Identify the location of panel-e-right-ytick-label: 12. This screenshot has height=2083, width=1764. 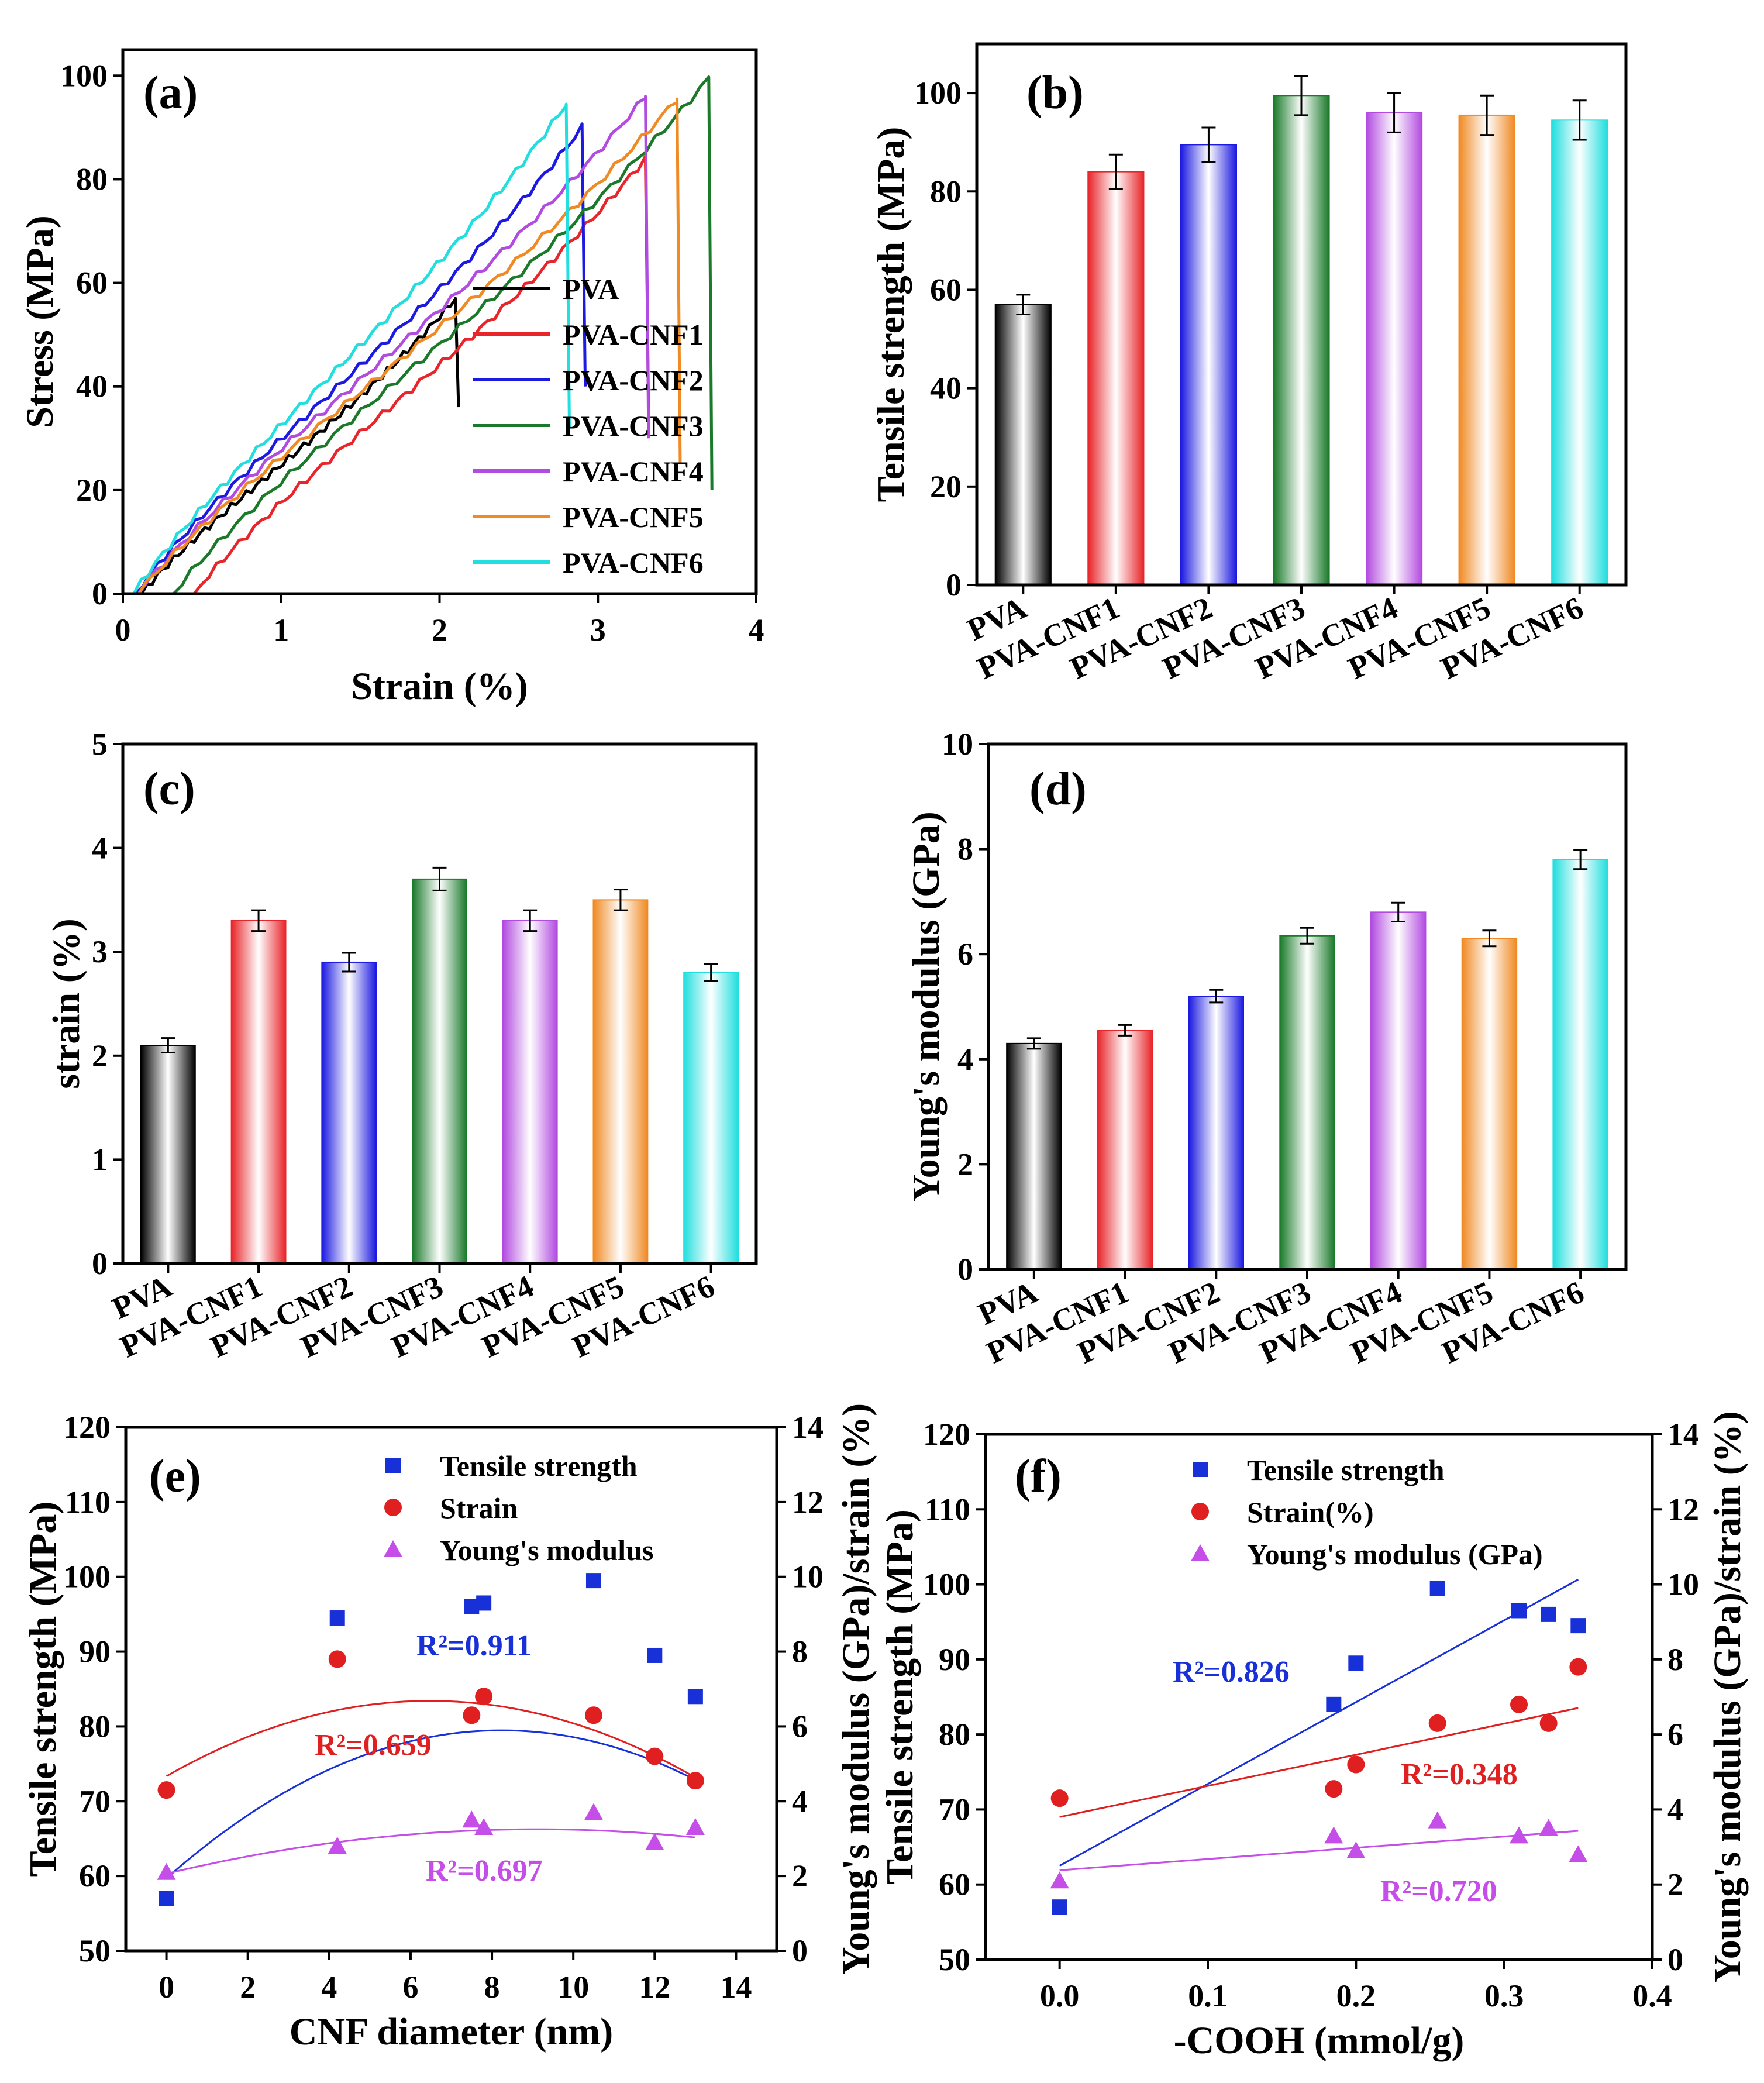
(808, 1503).